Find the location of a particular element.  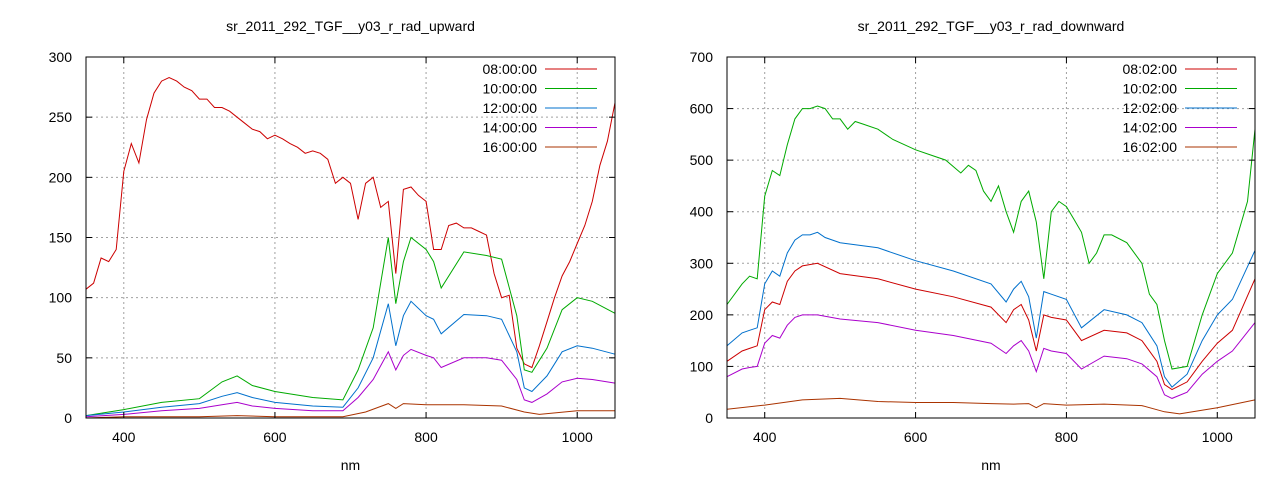

legend-entry-label: 12:02:00 is located at coordinates (1150, 108).